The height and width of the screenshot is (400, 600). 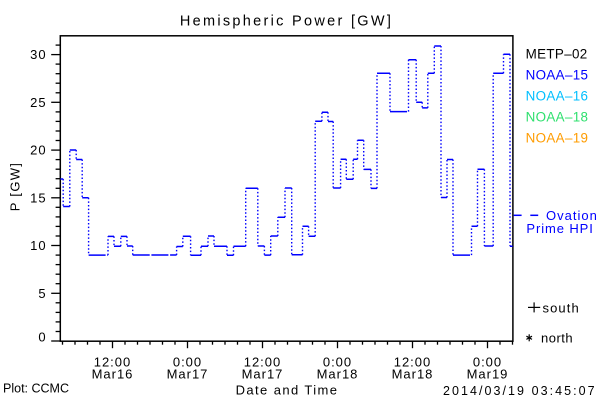 What do you see at coordinates (38, 197) in the screenshot?
I see `svg-text: 15` at bounding box center [38, 197].